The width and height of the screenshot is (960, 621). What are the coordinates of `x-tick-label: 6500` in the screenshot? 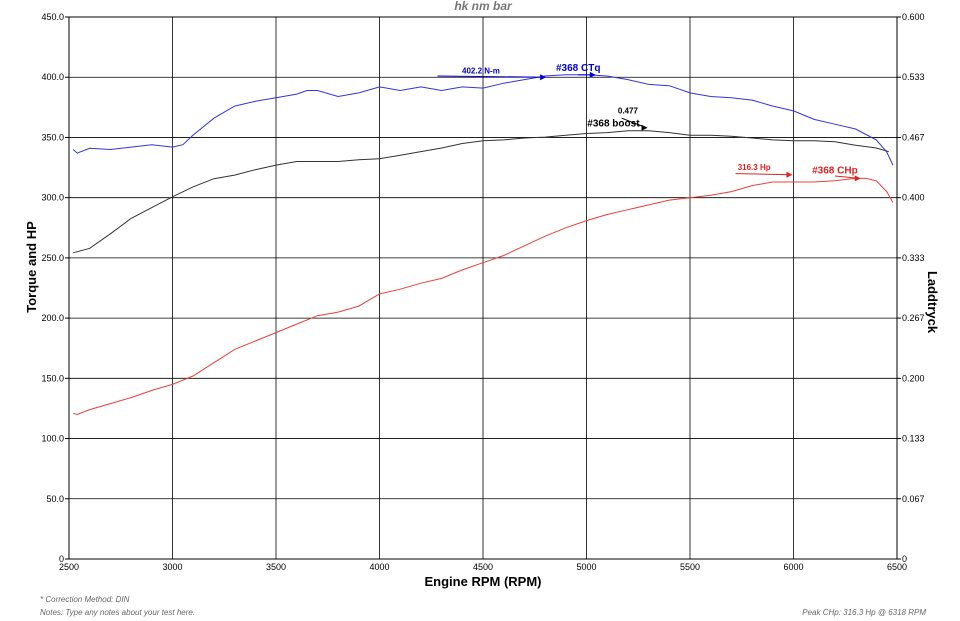 It's located at (897, 567).